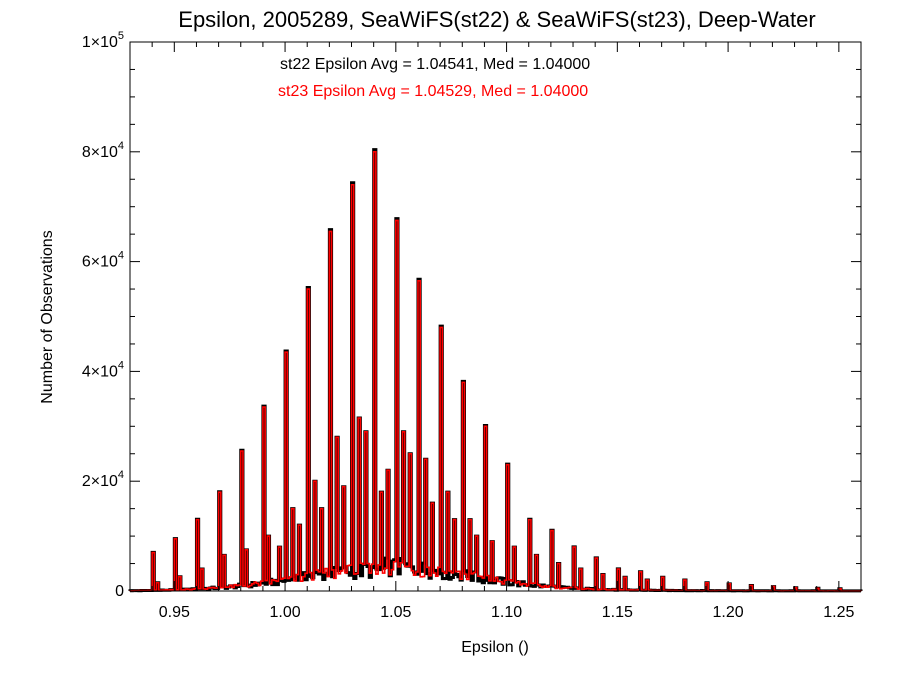  Describe the element at coordinates (103, 40) in the screenshot. I see `y-tick-label: 1×10⁵` at that location.